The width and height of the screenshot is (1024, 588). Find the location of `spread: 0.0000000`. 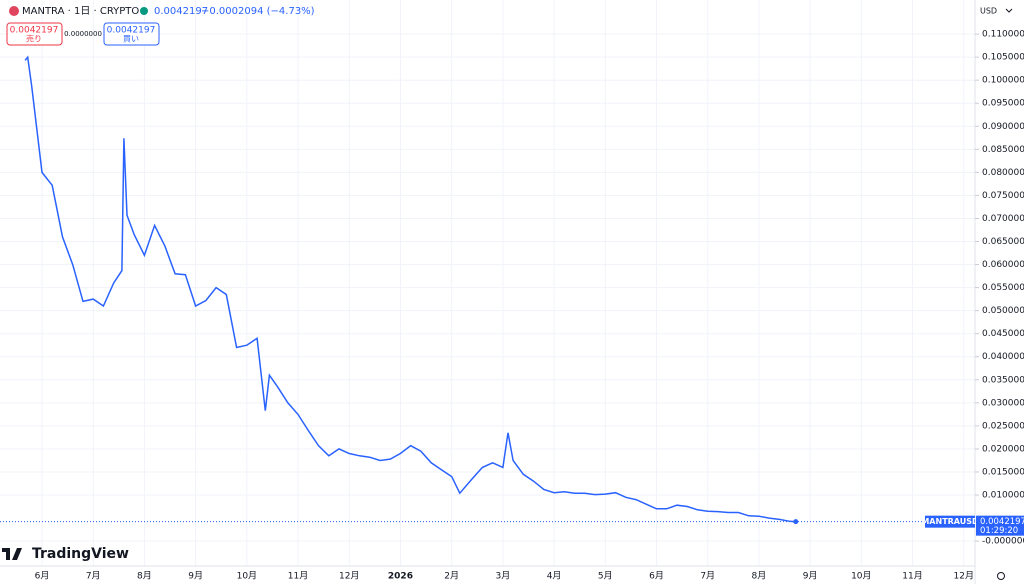

spread: 0.0000000 is located at coordinates (83, 34).